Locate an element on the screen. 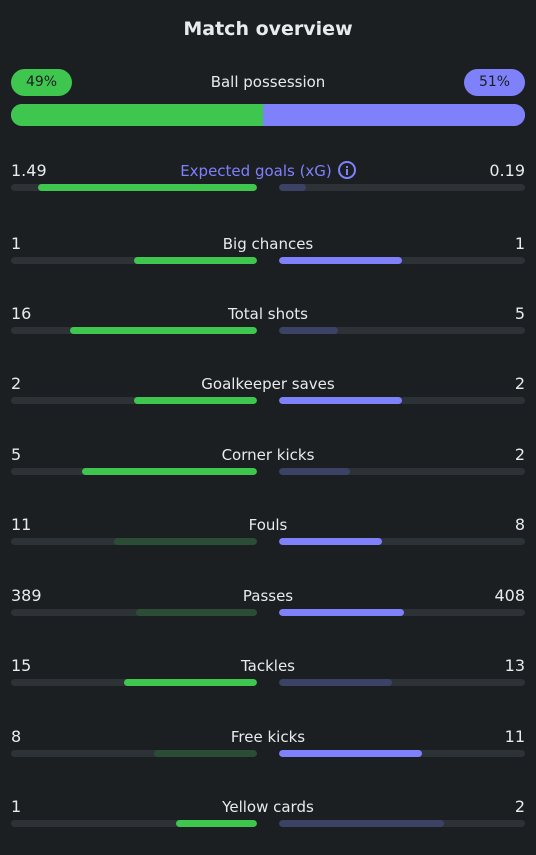  stat-label: Total shots is located at coordinates (268, 314).